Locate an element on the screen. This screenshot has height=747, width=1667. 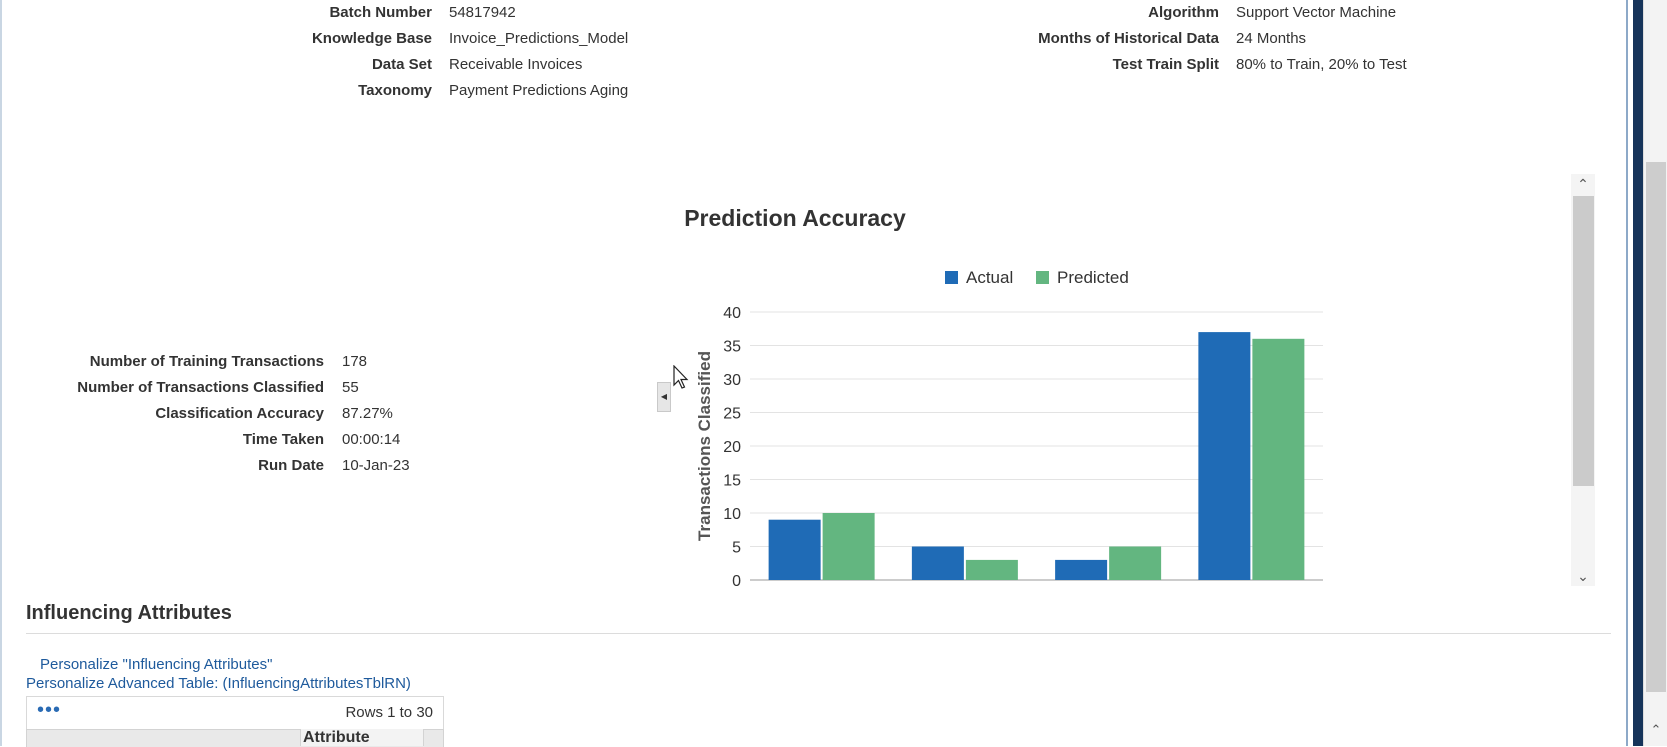
summary-value: Invoice_Predictions_Model is located at coordinates (539, 38).